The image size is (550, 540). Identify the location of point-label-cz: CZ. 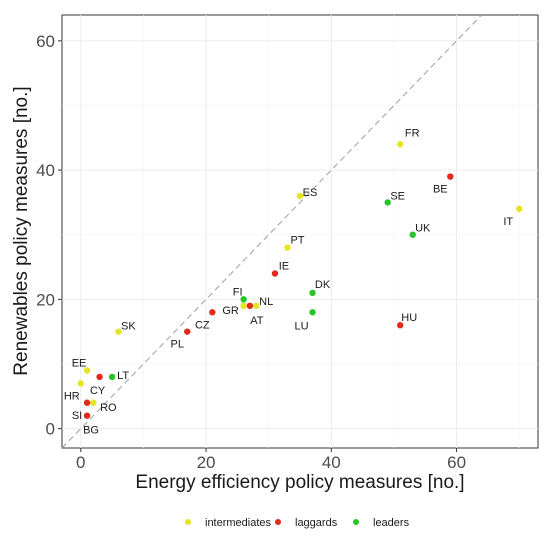
(202, 325).